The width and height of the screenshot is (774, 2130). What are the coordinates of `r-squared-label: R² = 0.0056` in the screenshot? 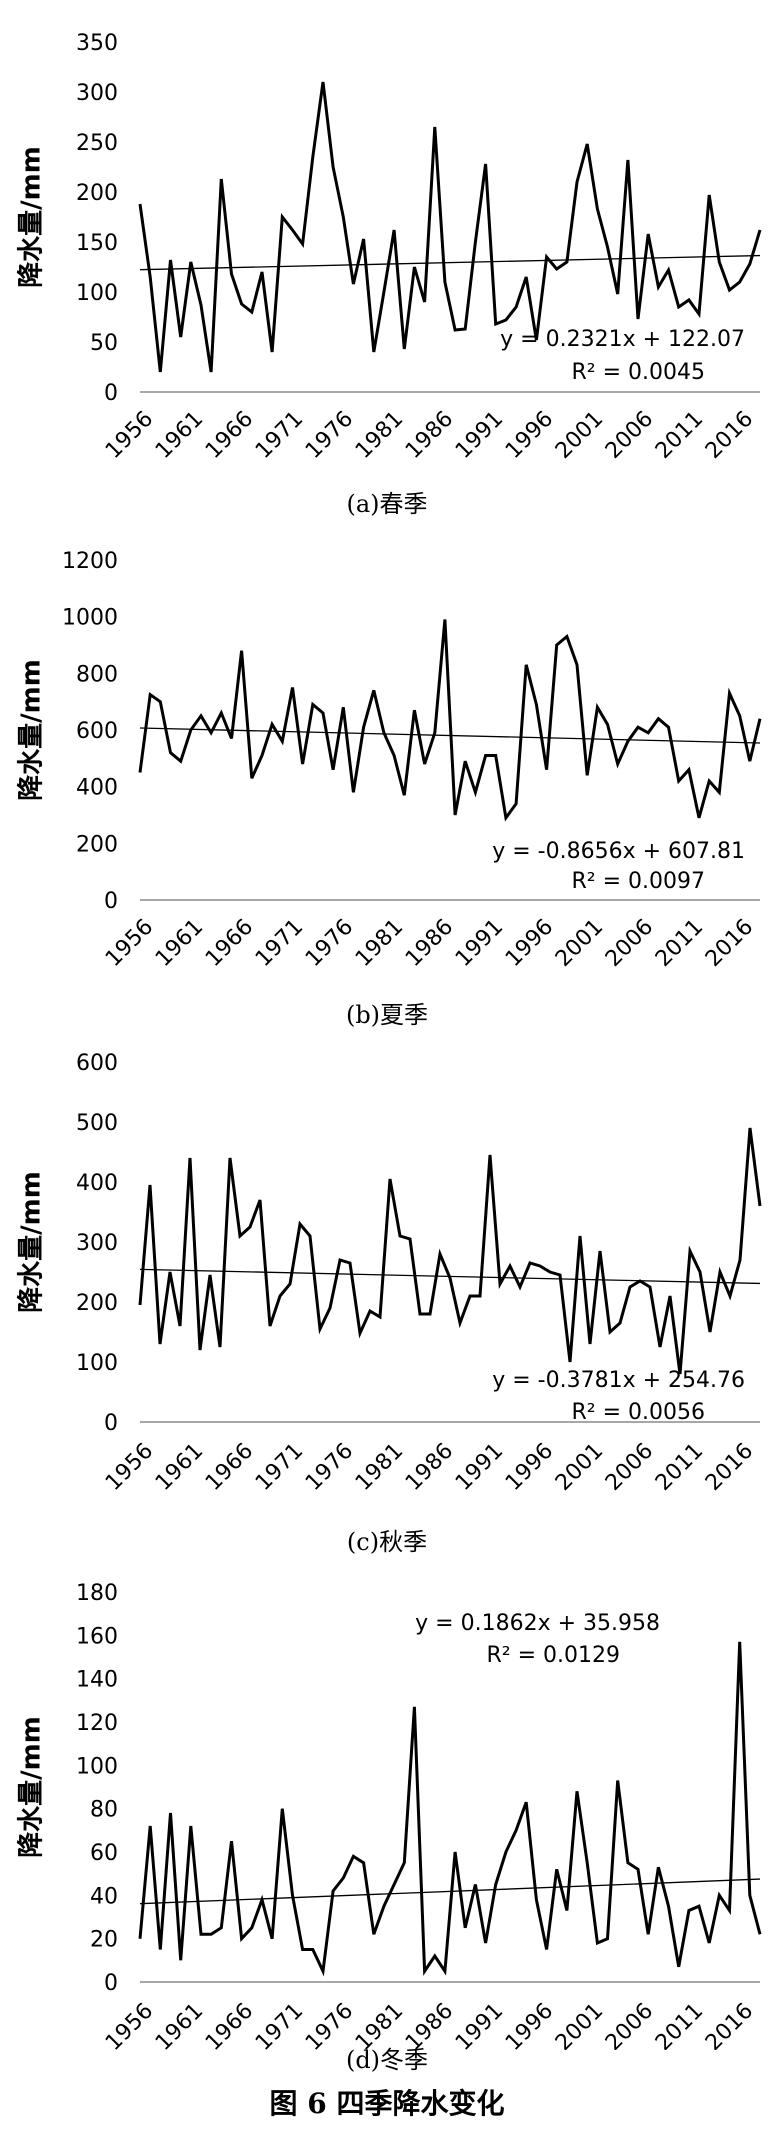 It's located at (638, 1412).